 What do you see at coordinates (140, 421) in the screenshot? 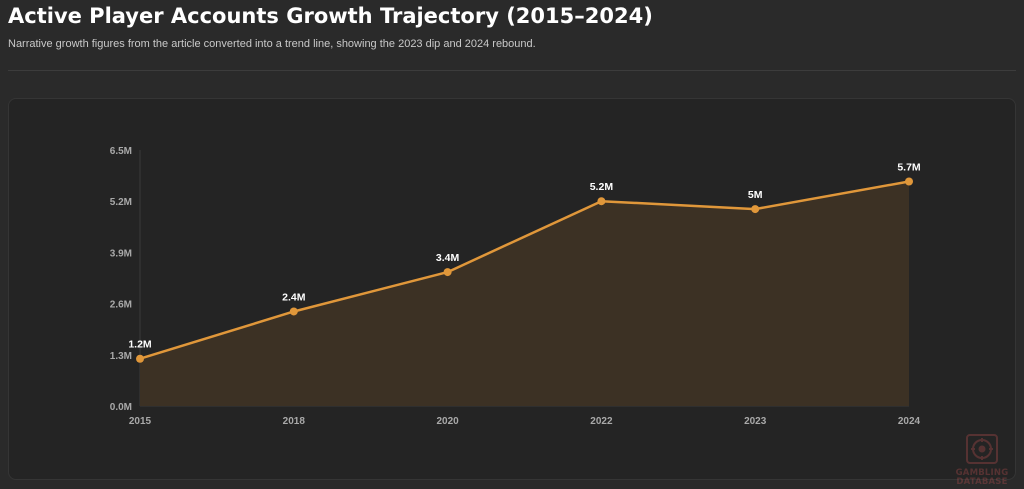
I see `x-tick-label: 2015` at bounding box center [140, 421].